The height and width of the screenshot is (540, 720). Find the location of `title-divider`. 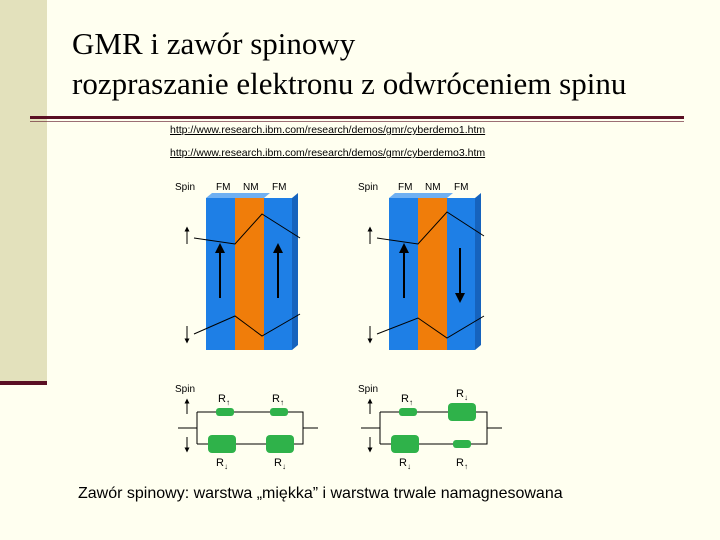

title-divider is located at coordinates (357, 117).